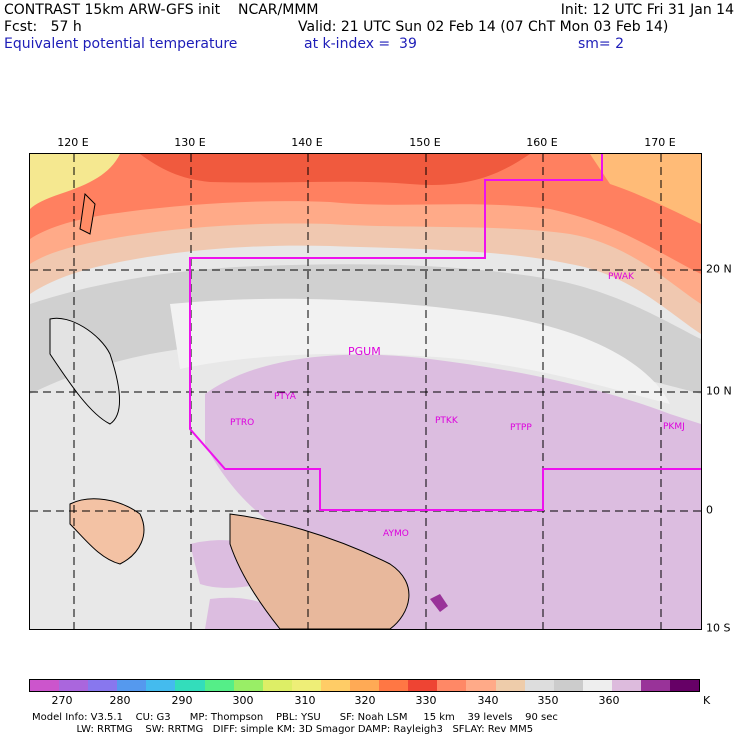  I want to click on station-label: PWAK, so click(621, 277).